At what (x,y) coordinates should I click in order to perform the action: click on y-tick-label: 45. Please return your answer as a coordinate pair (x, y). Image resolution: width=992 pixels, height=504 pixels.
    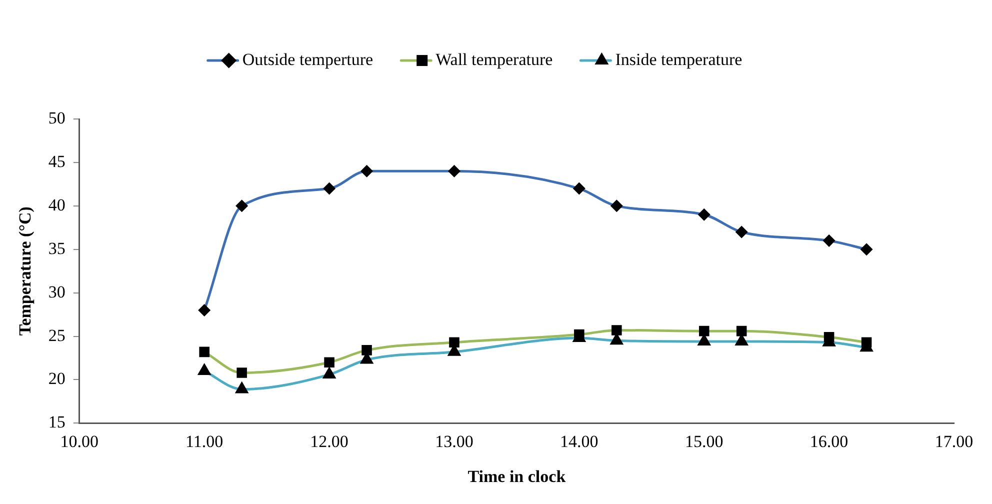
    Looking at the image, I should click on (57, 161).